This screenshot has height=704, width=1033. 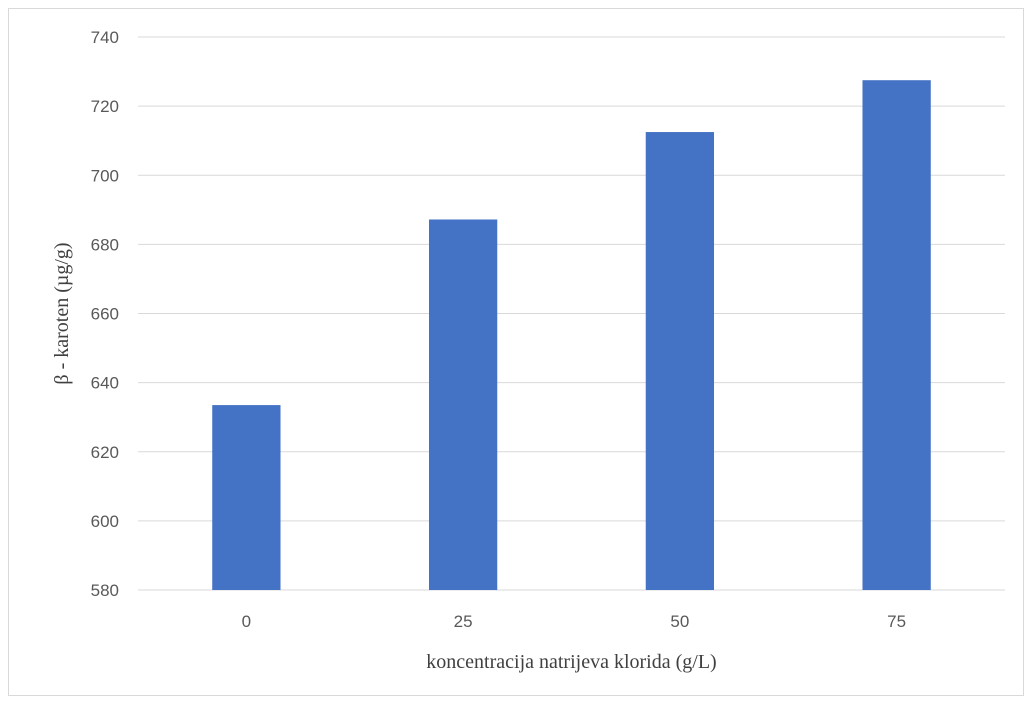 I want to click on y-tick-label: 600, so click(x=105, y=521).